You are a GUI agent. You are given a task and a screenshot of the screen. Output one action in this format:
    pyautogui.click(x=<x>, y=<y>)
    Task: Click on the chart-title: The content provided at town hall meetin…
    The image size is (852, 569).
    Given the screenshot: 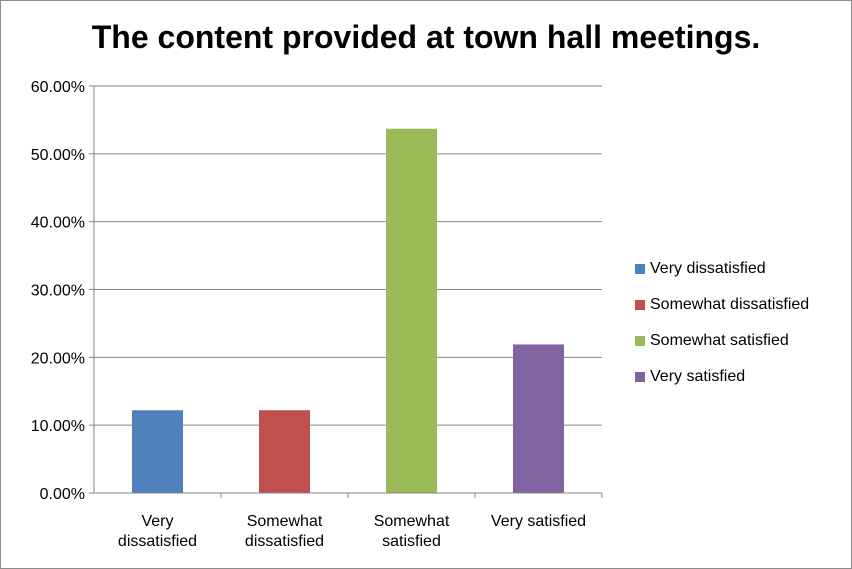 What is the action you would take?
    pyautogui.click(x=426, y=37)
    